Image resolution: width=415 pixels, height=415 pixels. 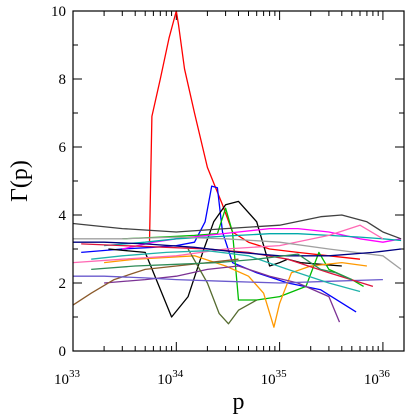 I want to click on x-axis-label: p, so click(x=239, y=402).